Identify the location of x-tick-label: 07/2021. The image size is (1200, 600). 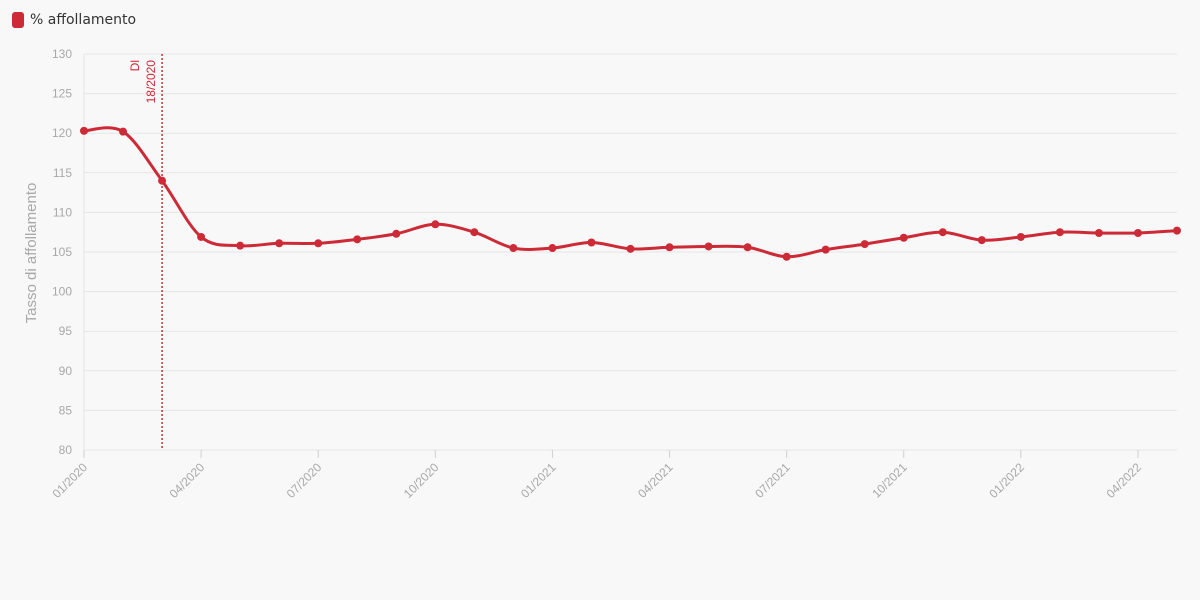
(772, 480).